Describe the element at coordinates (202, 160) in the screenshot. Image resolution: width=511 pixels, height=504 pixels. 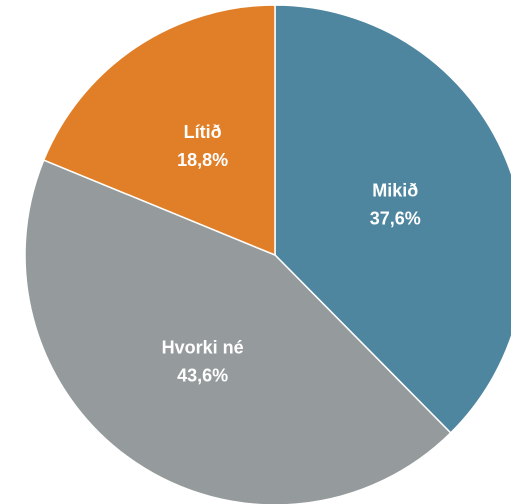
I see `slice-value-label: 18,8%` at that location.